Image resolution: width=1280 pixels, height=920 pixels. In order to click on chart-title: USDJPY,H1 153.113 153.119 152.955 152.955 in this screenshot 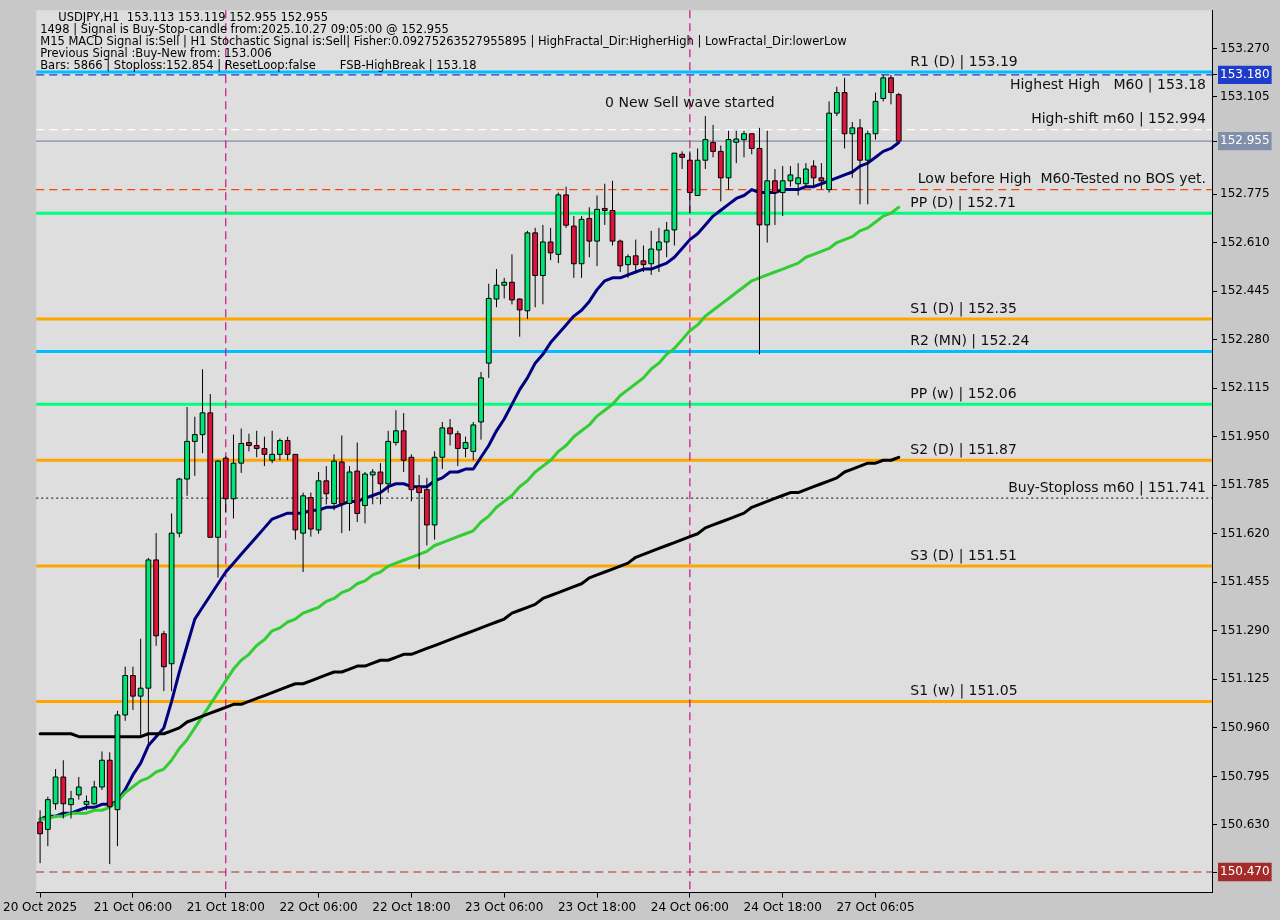, I will do `click(193, 16)`.